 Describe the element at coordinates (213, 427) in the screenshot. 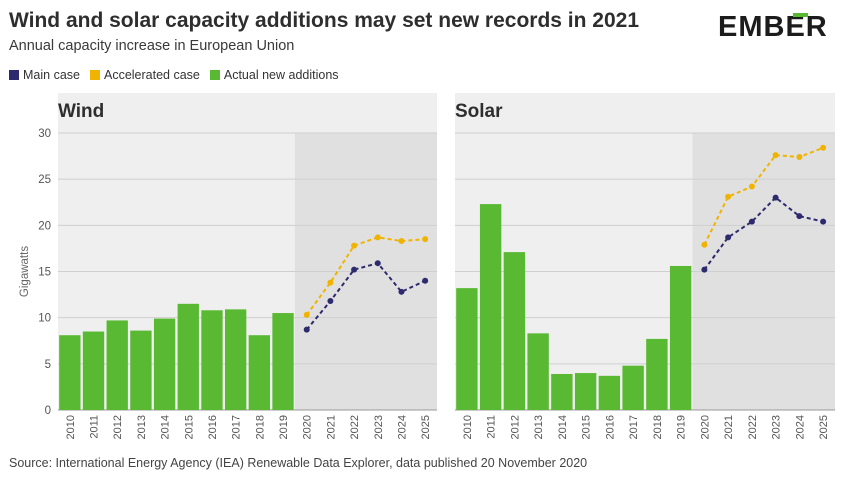

I see `wind-xtick-label: 2016` at that location.